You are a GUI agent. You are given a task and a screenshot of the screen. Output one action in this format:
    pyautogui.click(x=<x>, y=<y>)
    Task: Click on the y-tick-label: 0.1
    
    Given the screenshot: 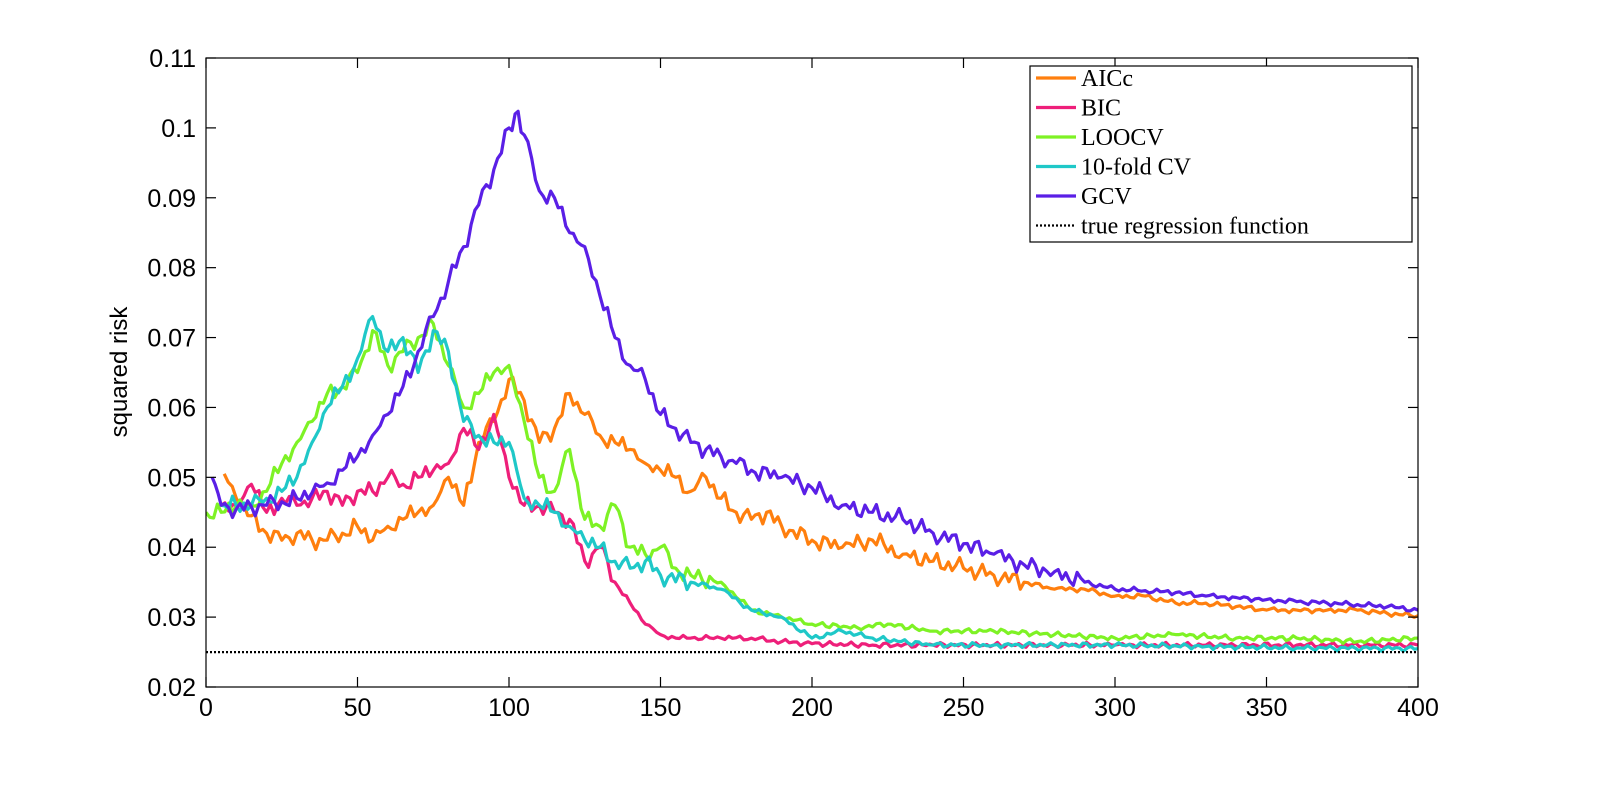 What is the action you would take?
    pyautogui.click(x=178, y=129)
    